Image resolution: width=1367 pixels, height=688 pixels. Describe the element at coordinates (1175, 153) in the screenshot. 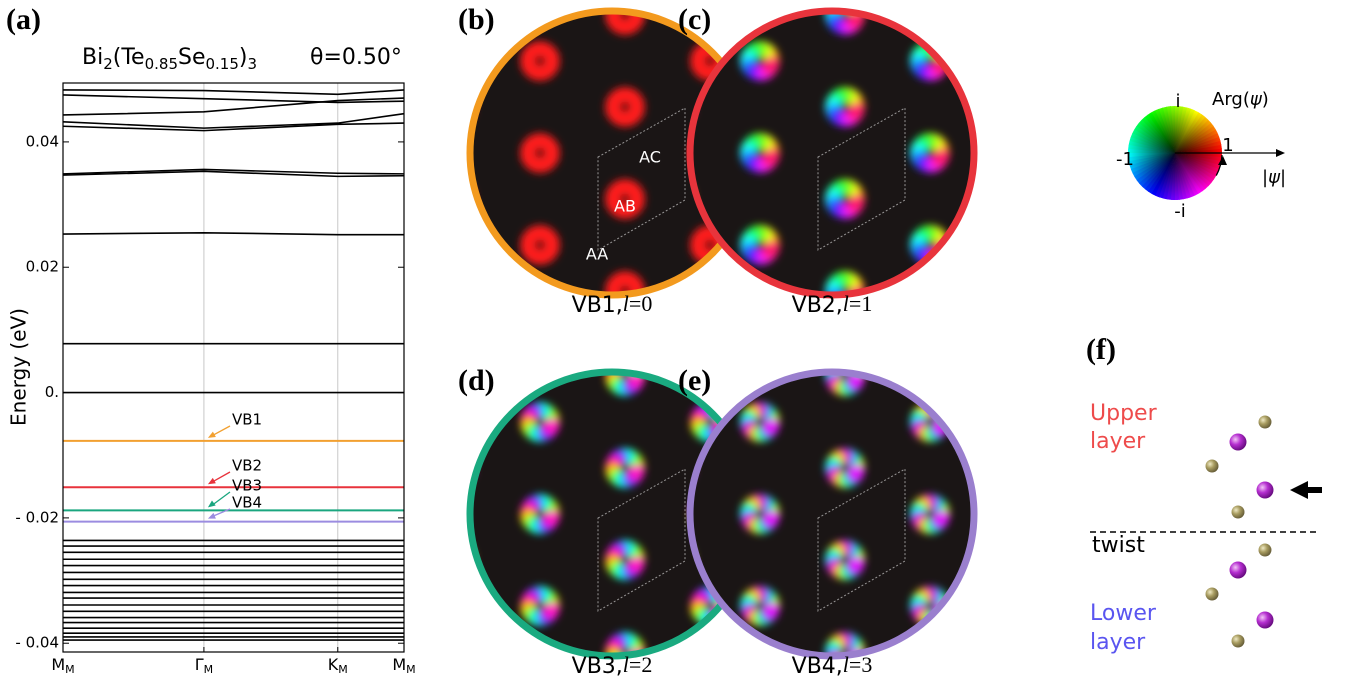

I see `phase-wheel` at that location.